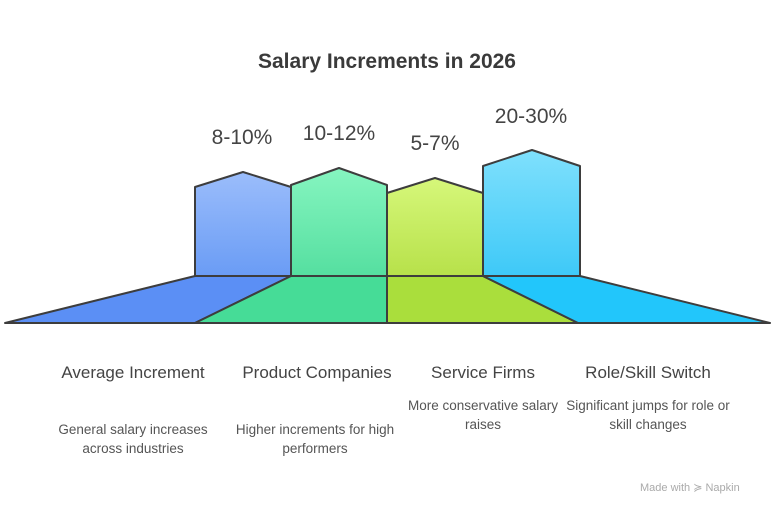 This screenshot has height=516, width=774. I want to click on value-product-companies: 10-12%, so click(339, 133).